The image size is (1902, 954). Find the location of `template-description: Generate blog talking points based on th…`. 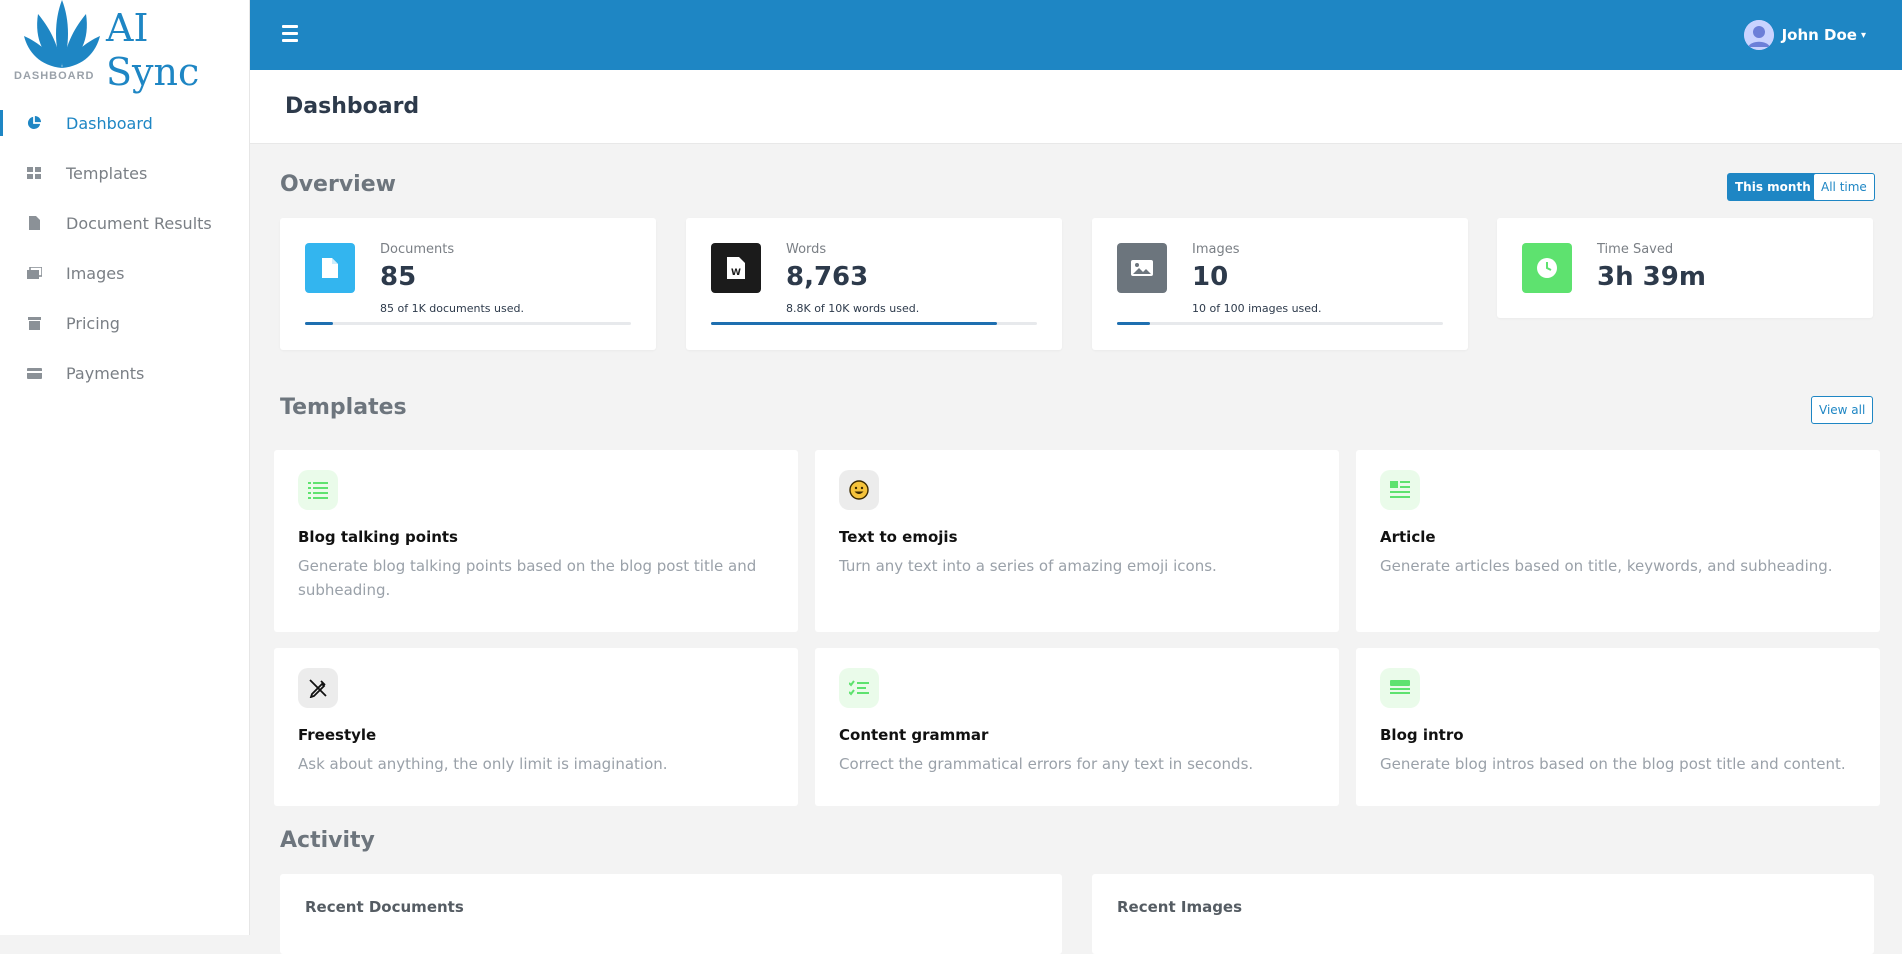

template-description: Generate blog talking points based on th… is located at coordinates (527, 578).